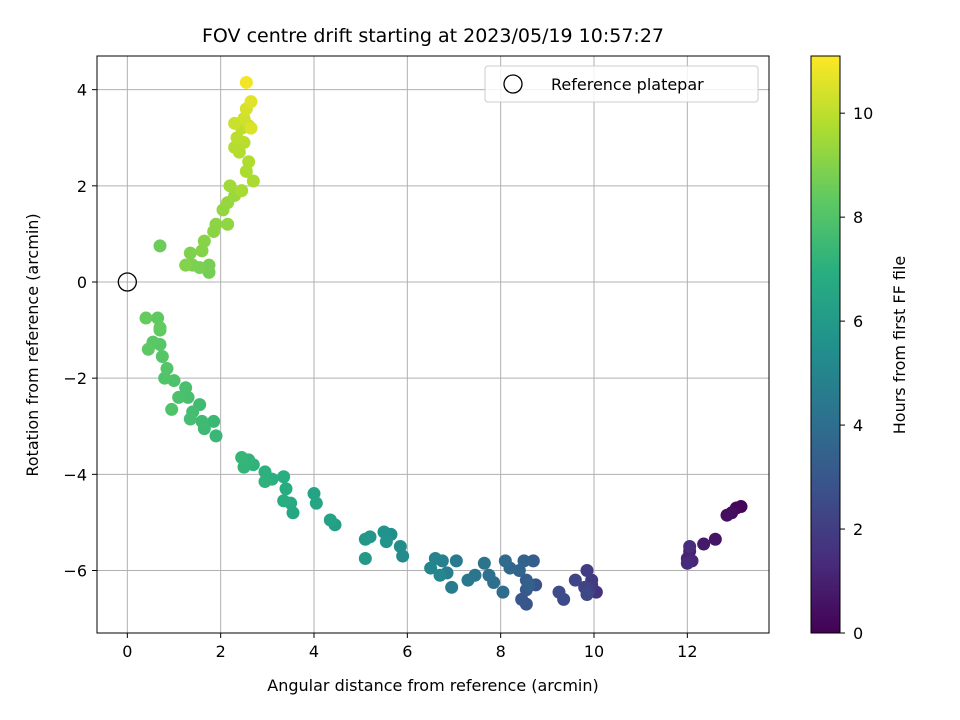 This screenshot has height=720, width=960. I want to click on y-tick-label: 4, so click(82, 90).